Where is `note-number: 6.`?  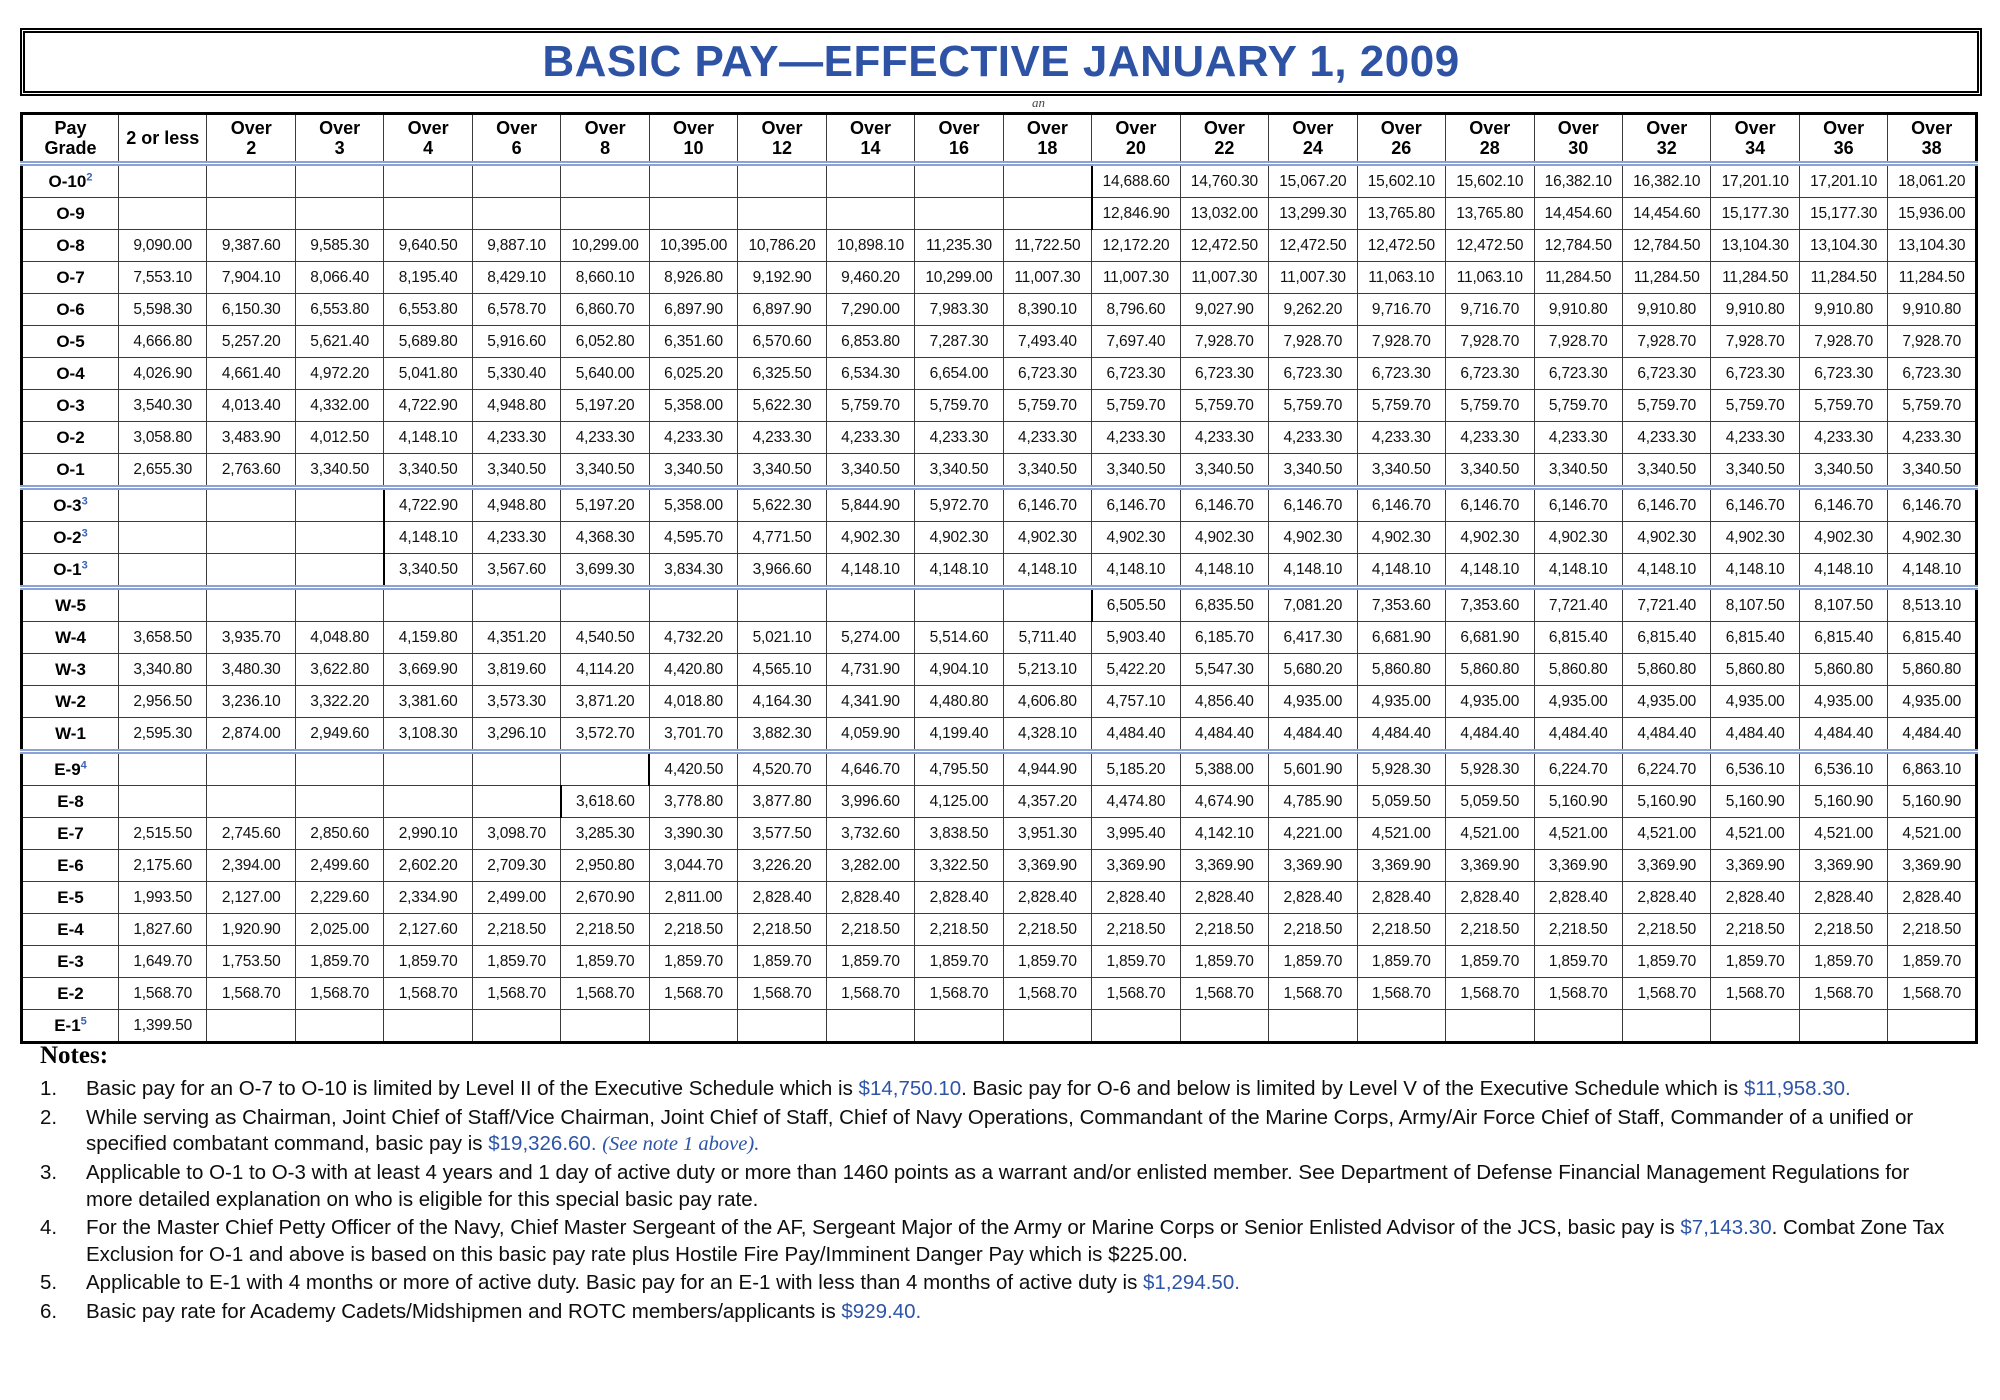
note-number: 6. is located at coordinates (49, 1312).